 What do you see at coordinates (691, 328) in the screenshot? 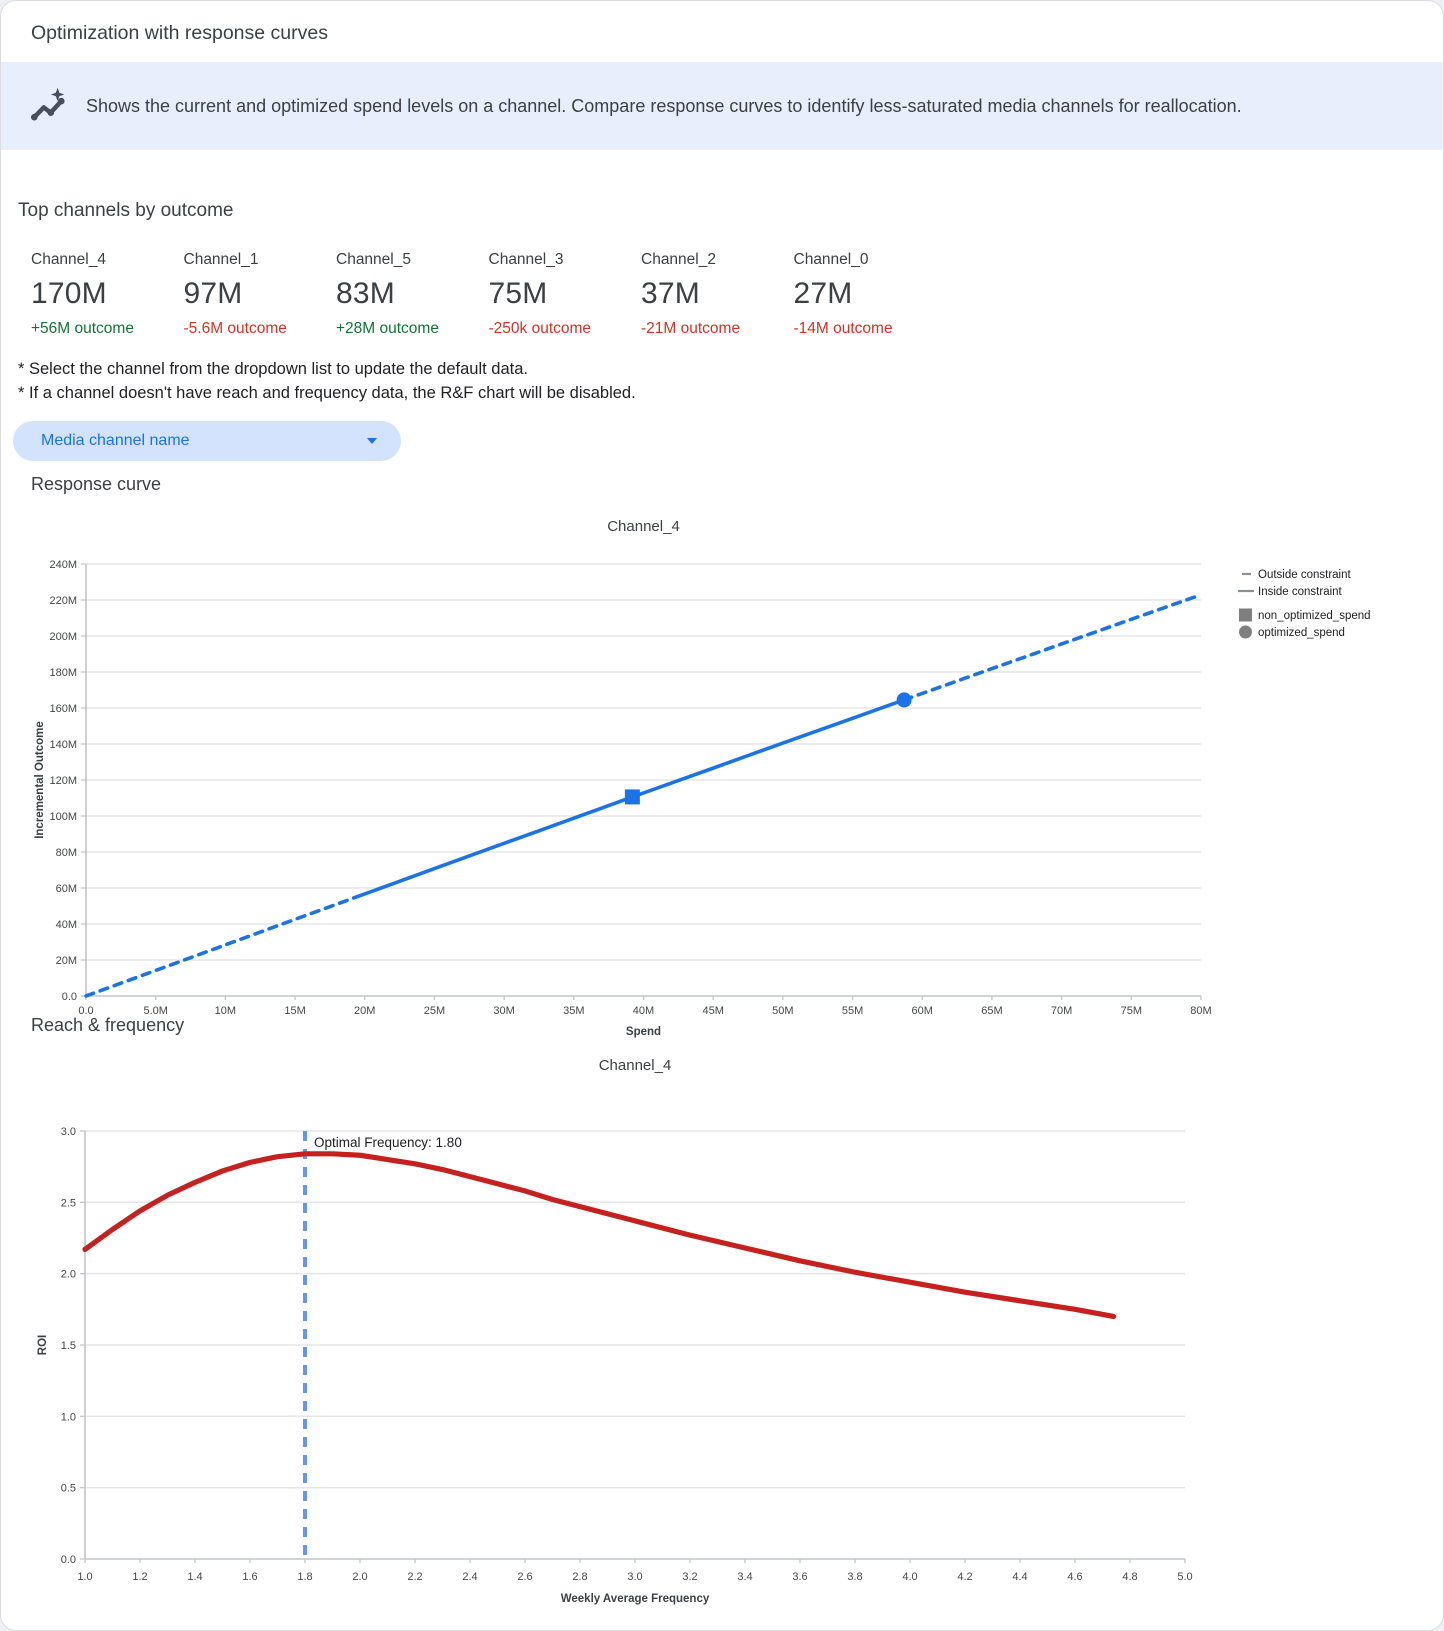
I see `channel-outcome-delta: -21M outcome` at bounding box center [691, 328].